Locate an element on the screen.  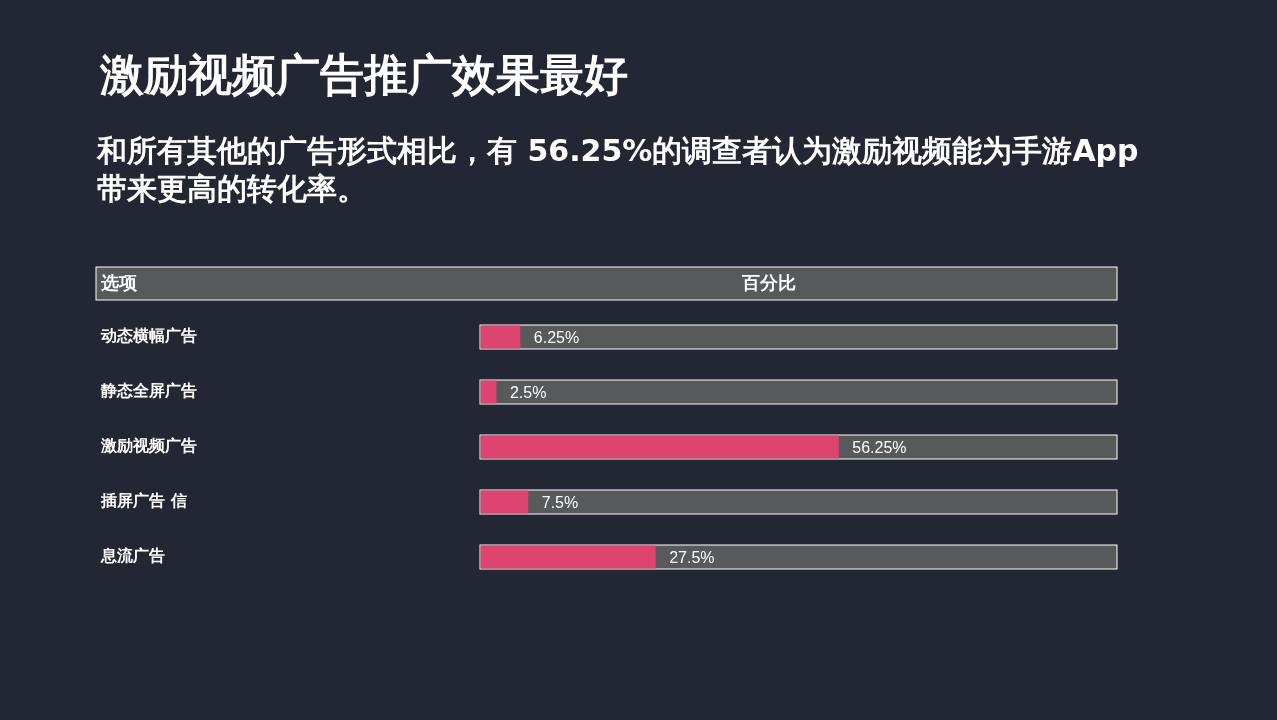
y-tick-label: 动态横幅广告 is located at coordinates (148, 335).